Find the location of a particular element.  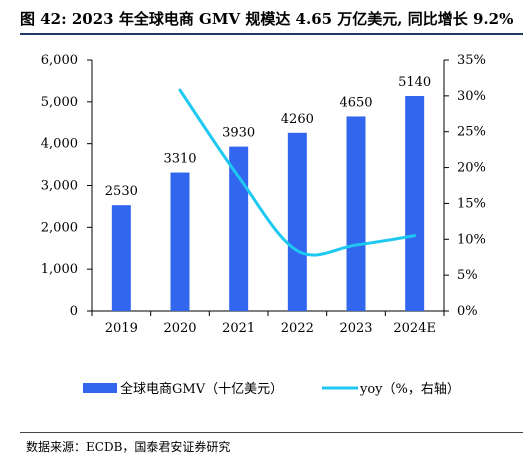

x-tick-label: 2024E is located at coordinates (414, 328).